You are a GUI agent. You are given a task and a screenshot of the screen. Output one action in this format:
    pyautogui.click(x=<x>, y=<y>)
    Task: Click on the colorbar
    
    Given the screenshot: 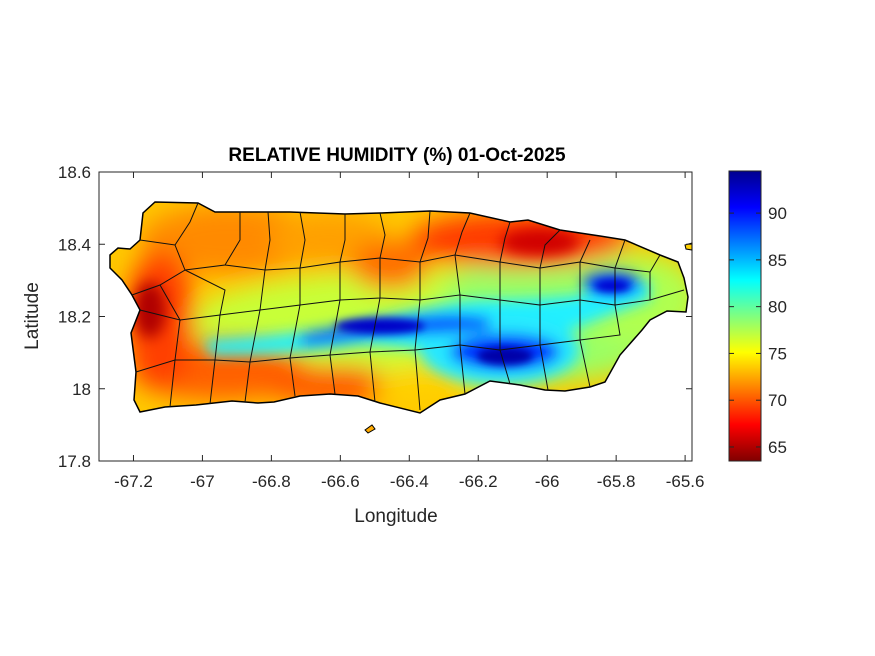 What is the action you would take?
    pyautogui.click(x=745, y=316)
    